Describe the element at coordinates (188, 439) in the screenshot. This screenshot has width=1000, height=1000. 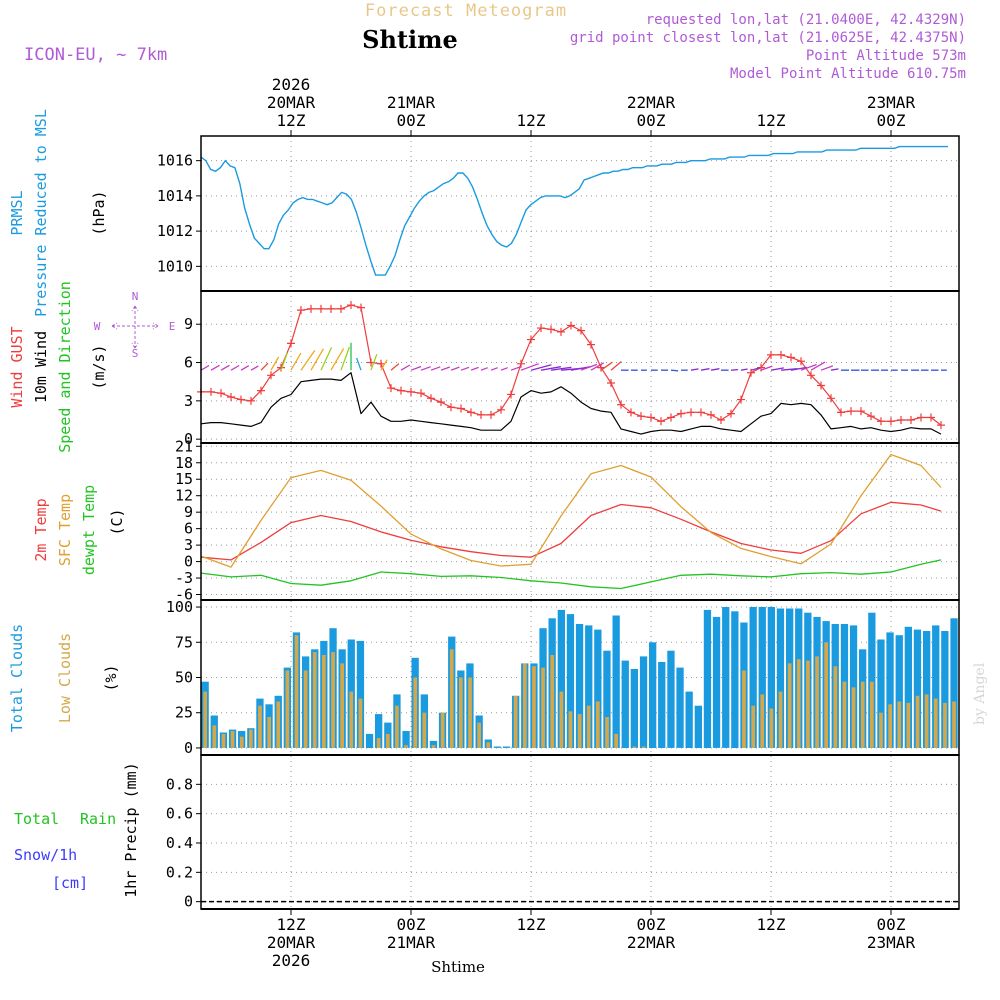
I see `y-tick-label: 0` at that location.